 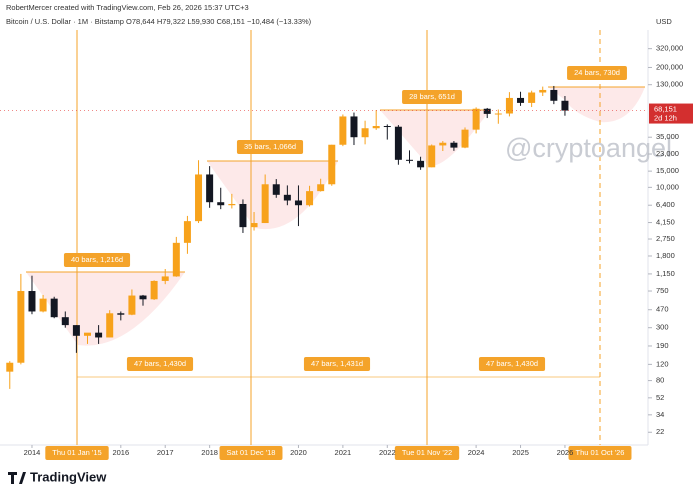 I want to click on last-price-box, so click(x=671, y=113).